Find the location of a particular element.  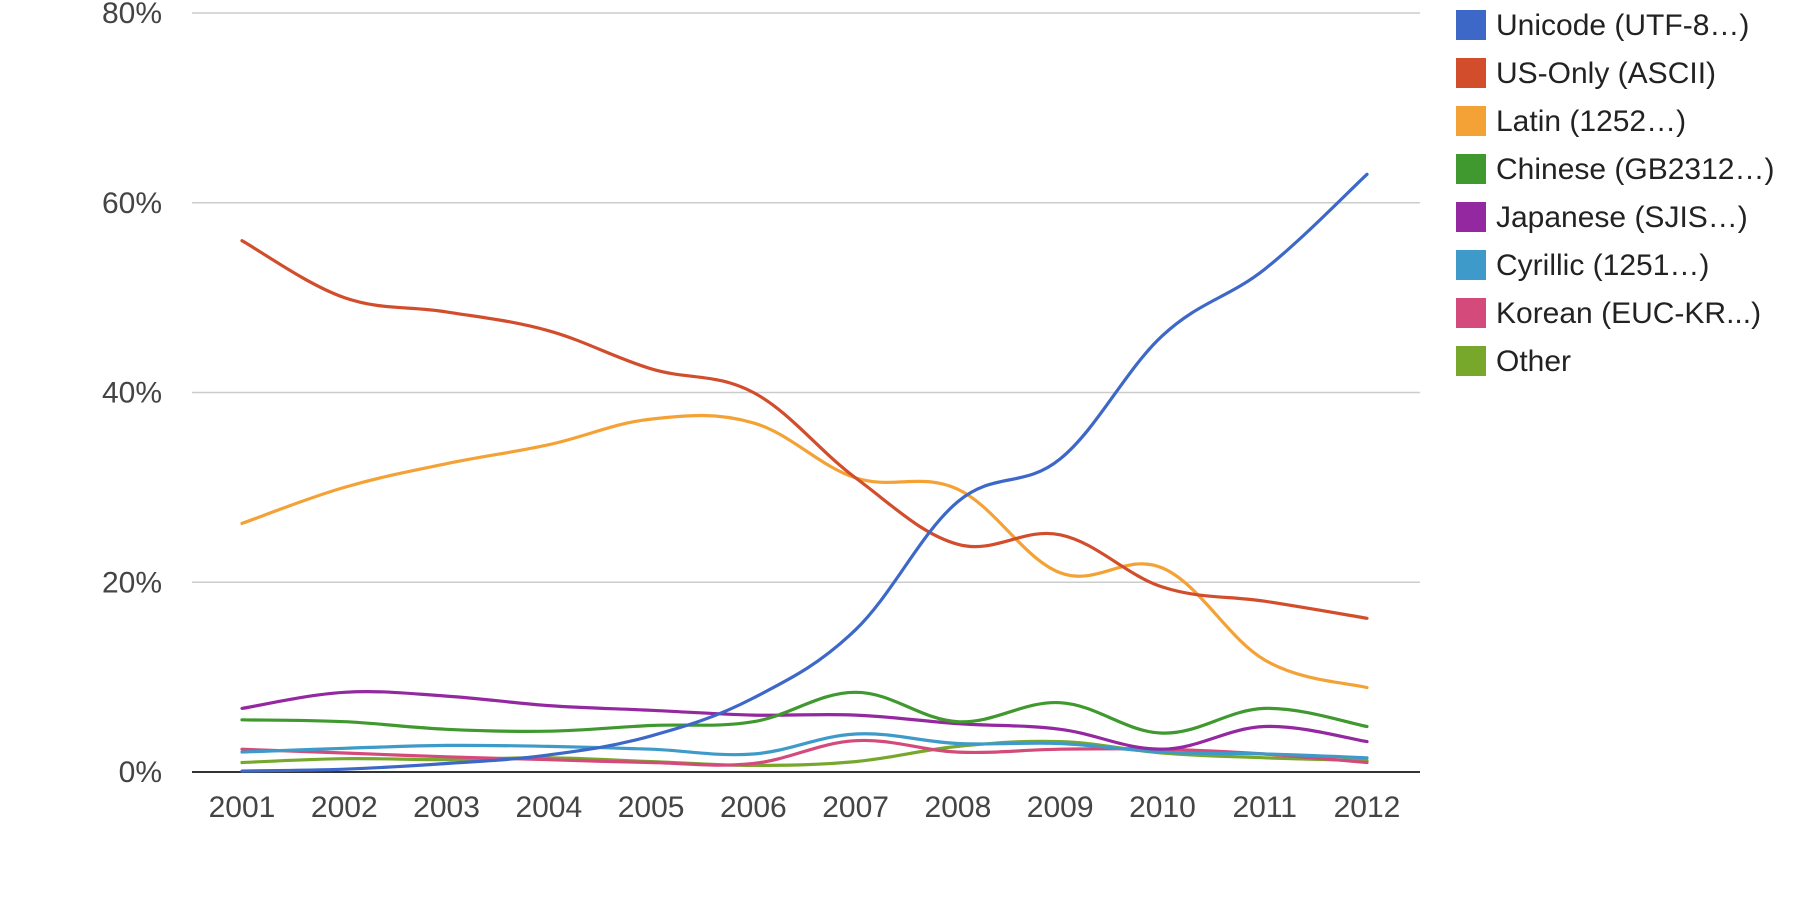

legend-label: Latin (1252…) is located at coordinates (1591, 121).